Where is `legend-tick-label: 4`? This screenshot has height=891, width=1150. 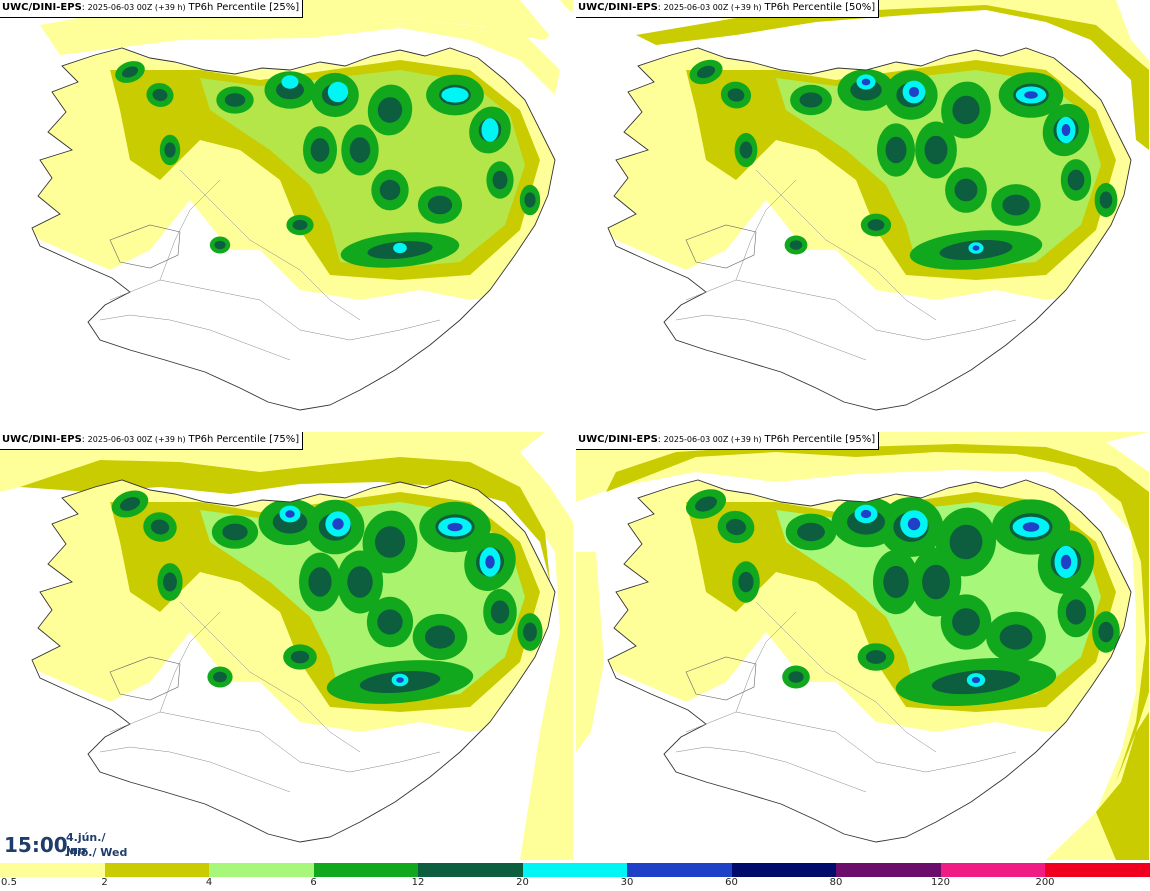 legend-tick-label: 4 is located at coordinates (209, 882).